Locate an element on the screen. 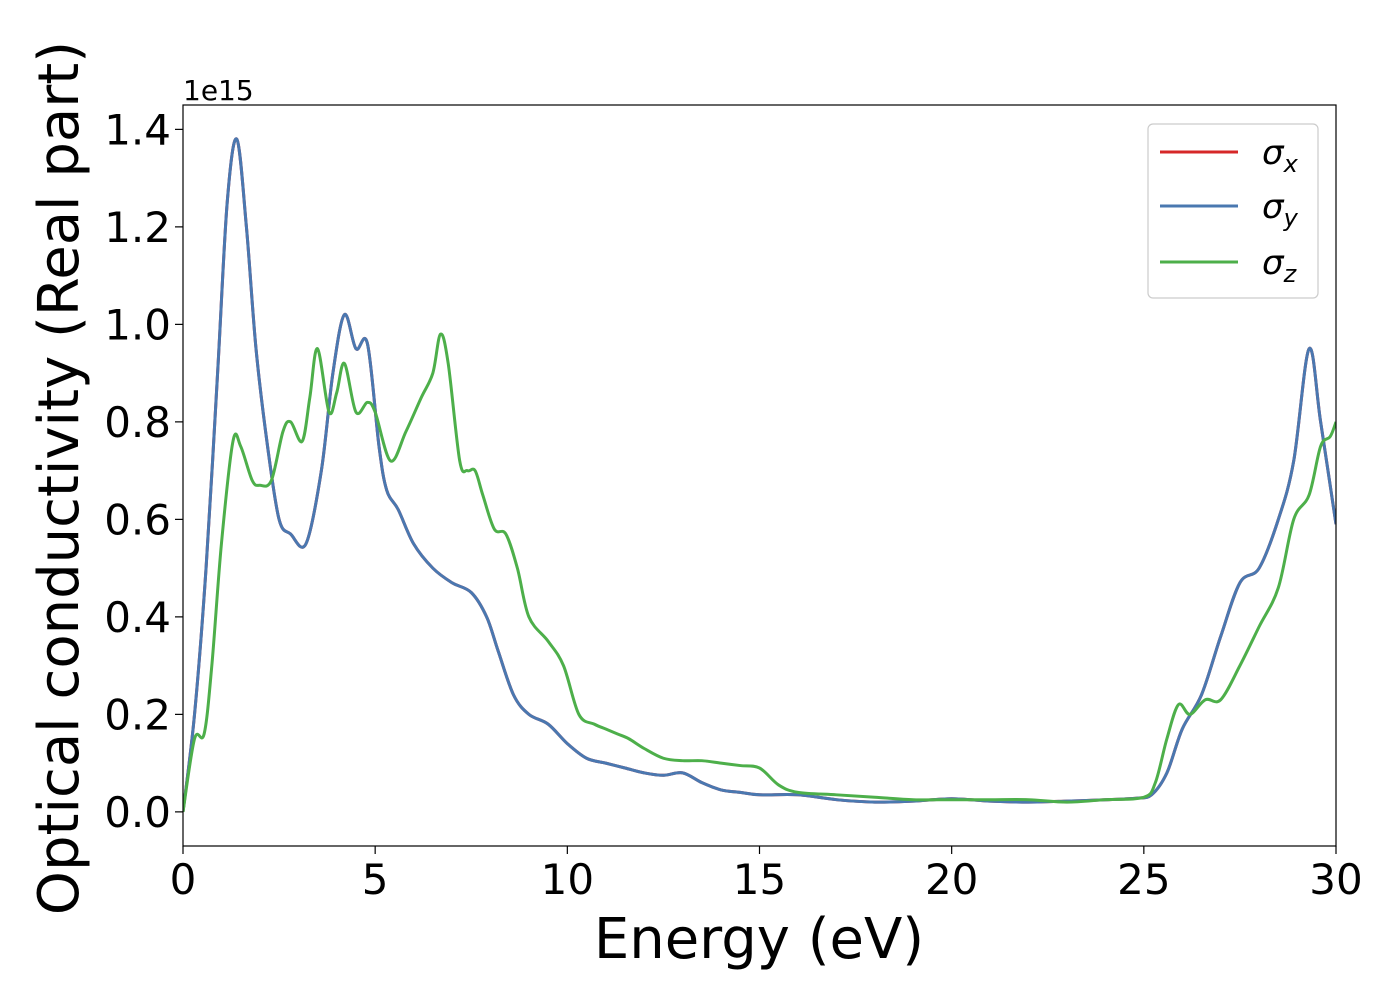  x-tick-label: 5 is located at coordinates (375, 879).